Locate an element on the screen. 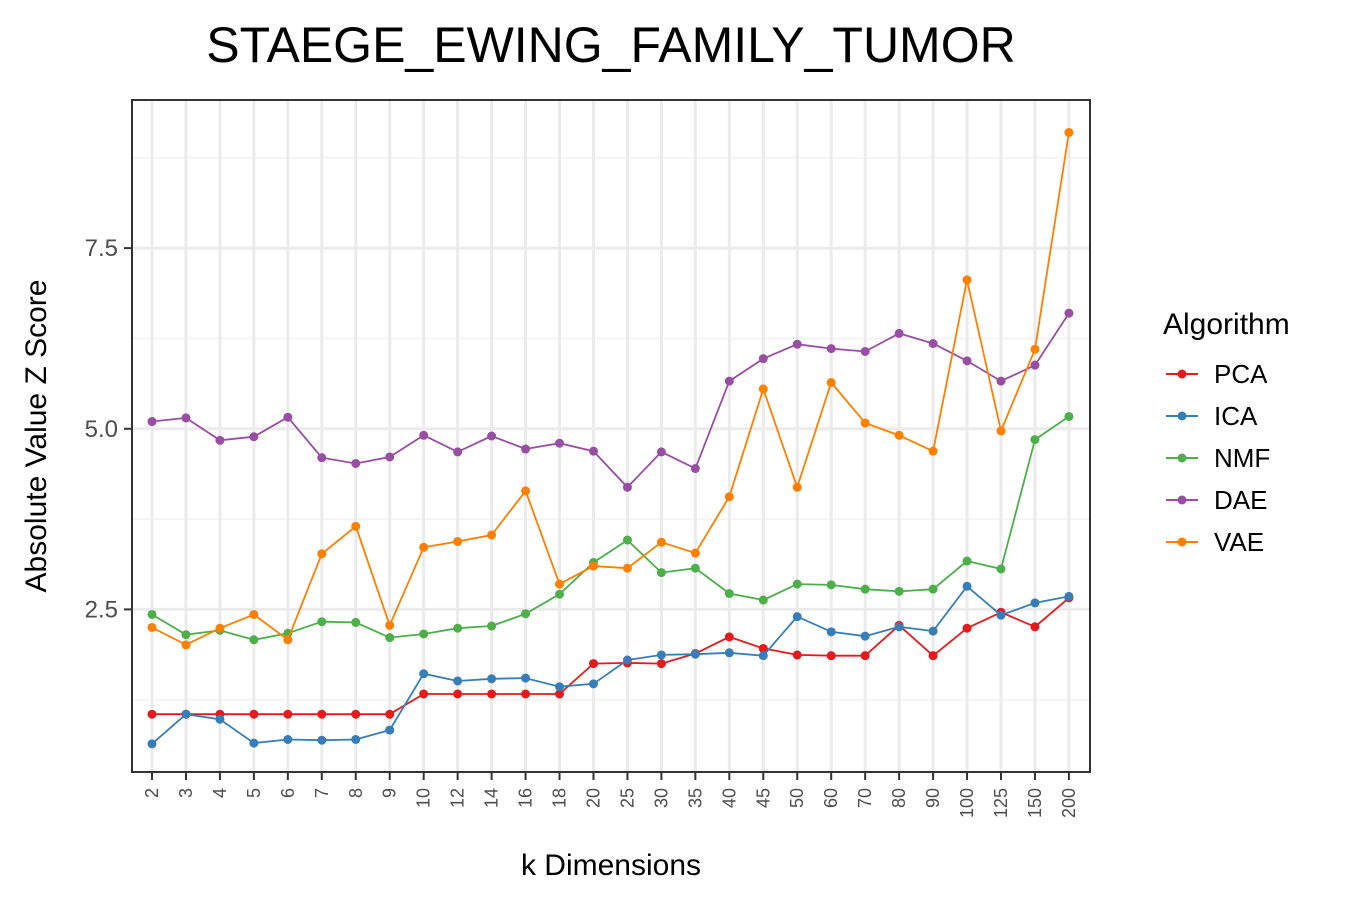 Image resolution: width=1350 pixels, height=900 pixels. y-axis-title: Absolute Value Z Score is located at coordinates (36, 436).